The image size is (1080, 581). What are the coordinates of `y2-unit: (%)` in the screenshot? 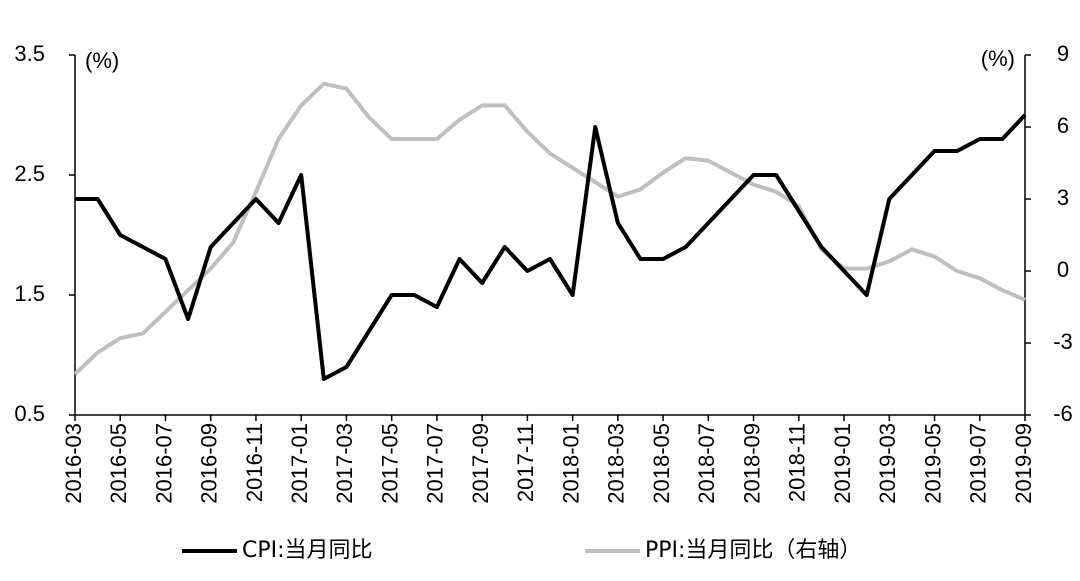 It's located at (998, 58).